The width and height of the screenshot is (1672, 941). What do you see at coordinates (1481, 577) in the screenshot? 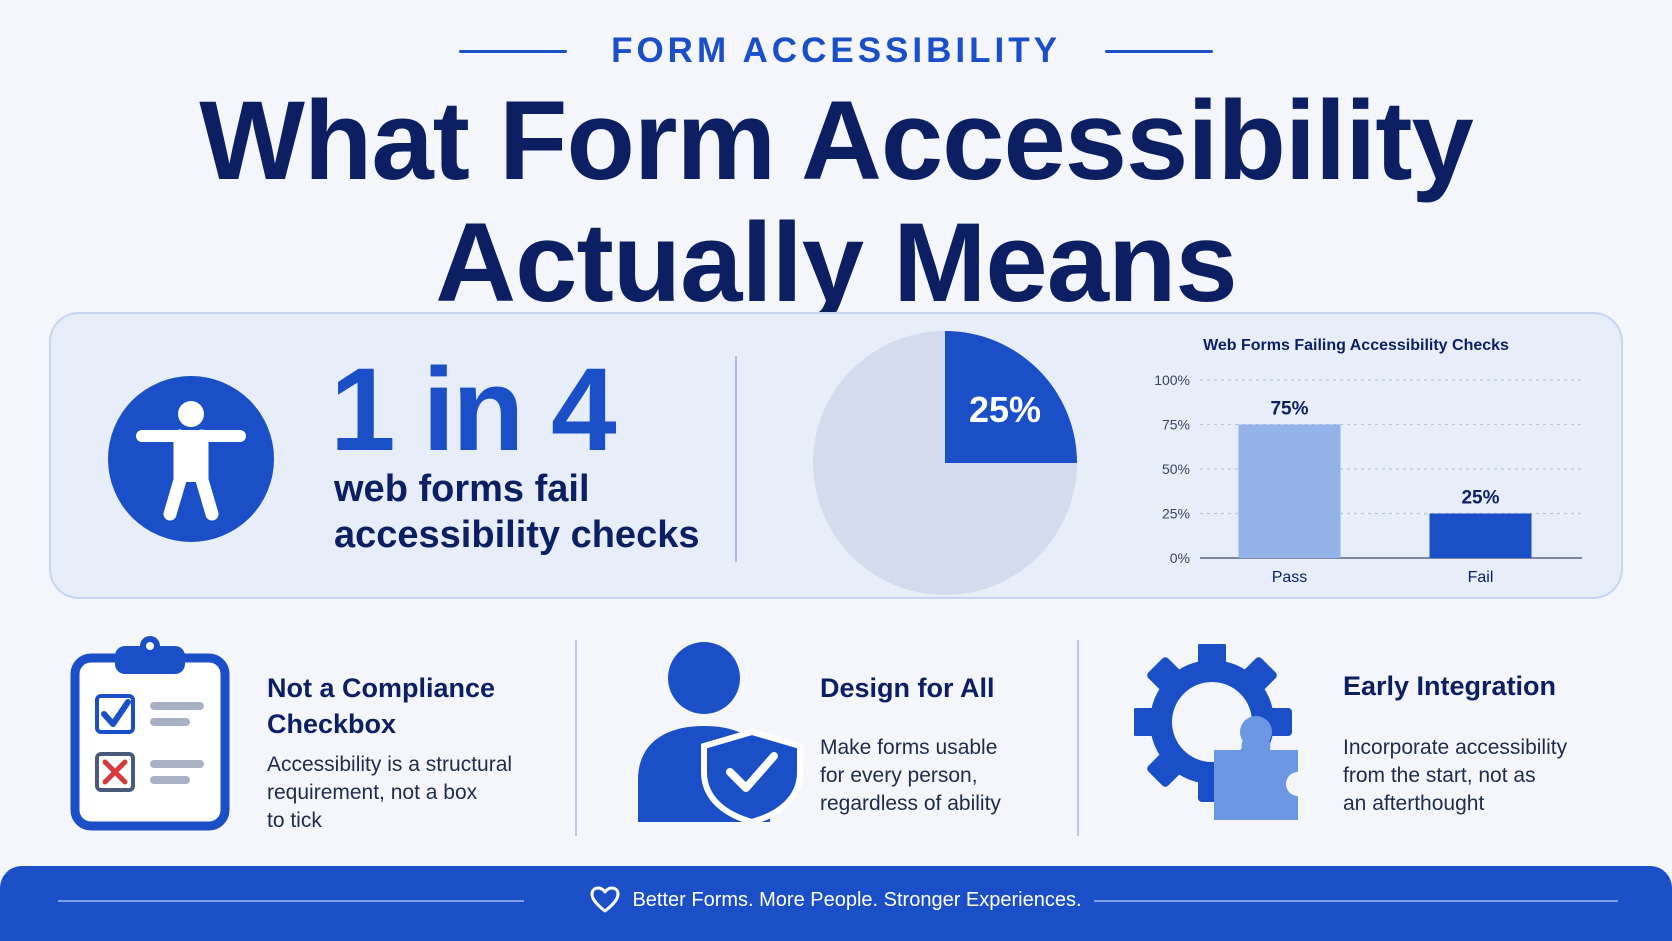
I see `x-tick-label: Fail` at bounding box center [1481, 577].